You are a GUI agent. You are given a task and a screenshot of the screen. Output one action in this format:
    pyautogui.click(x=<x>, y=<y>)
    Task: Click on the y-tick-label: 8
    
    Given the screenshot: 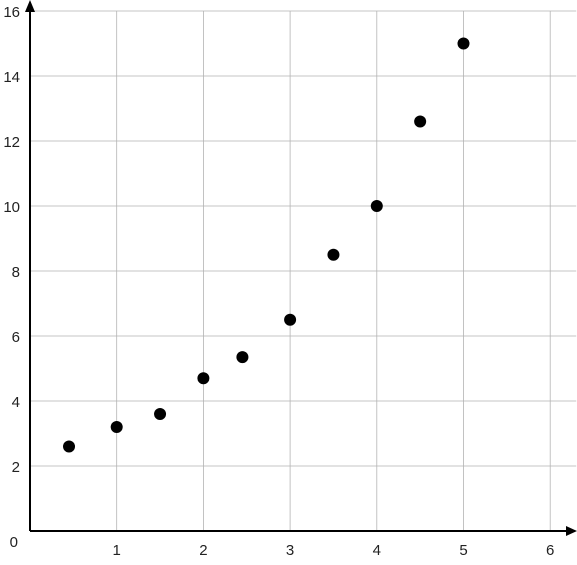 What is the action you would take?
    pyautogui.click(x=16, y=272)
    